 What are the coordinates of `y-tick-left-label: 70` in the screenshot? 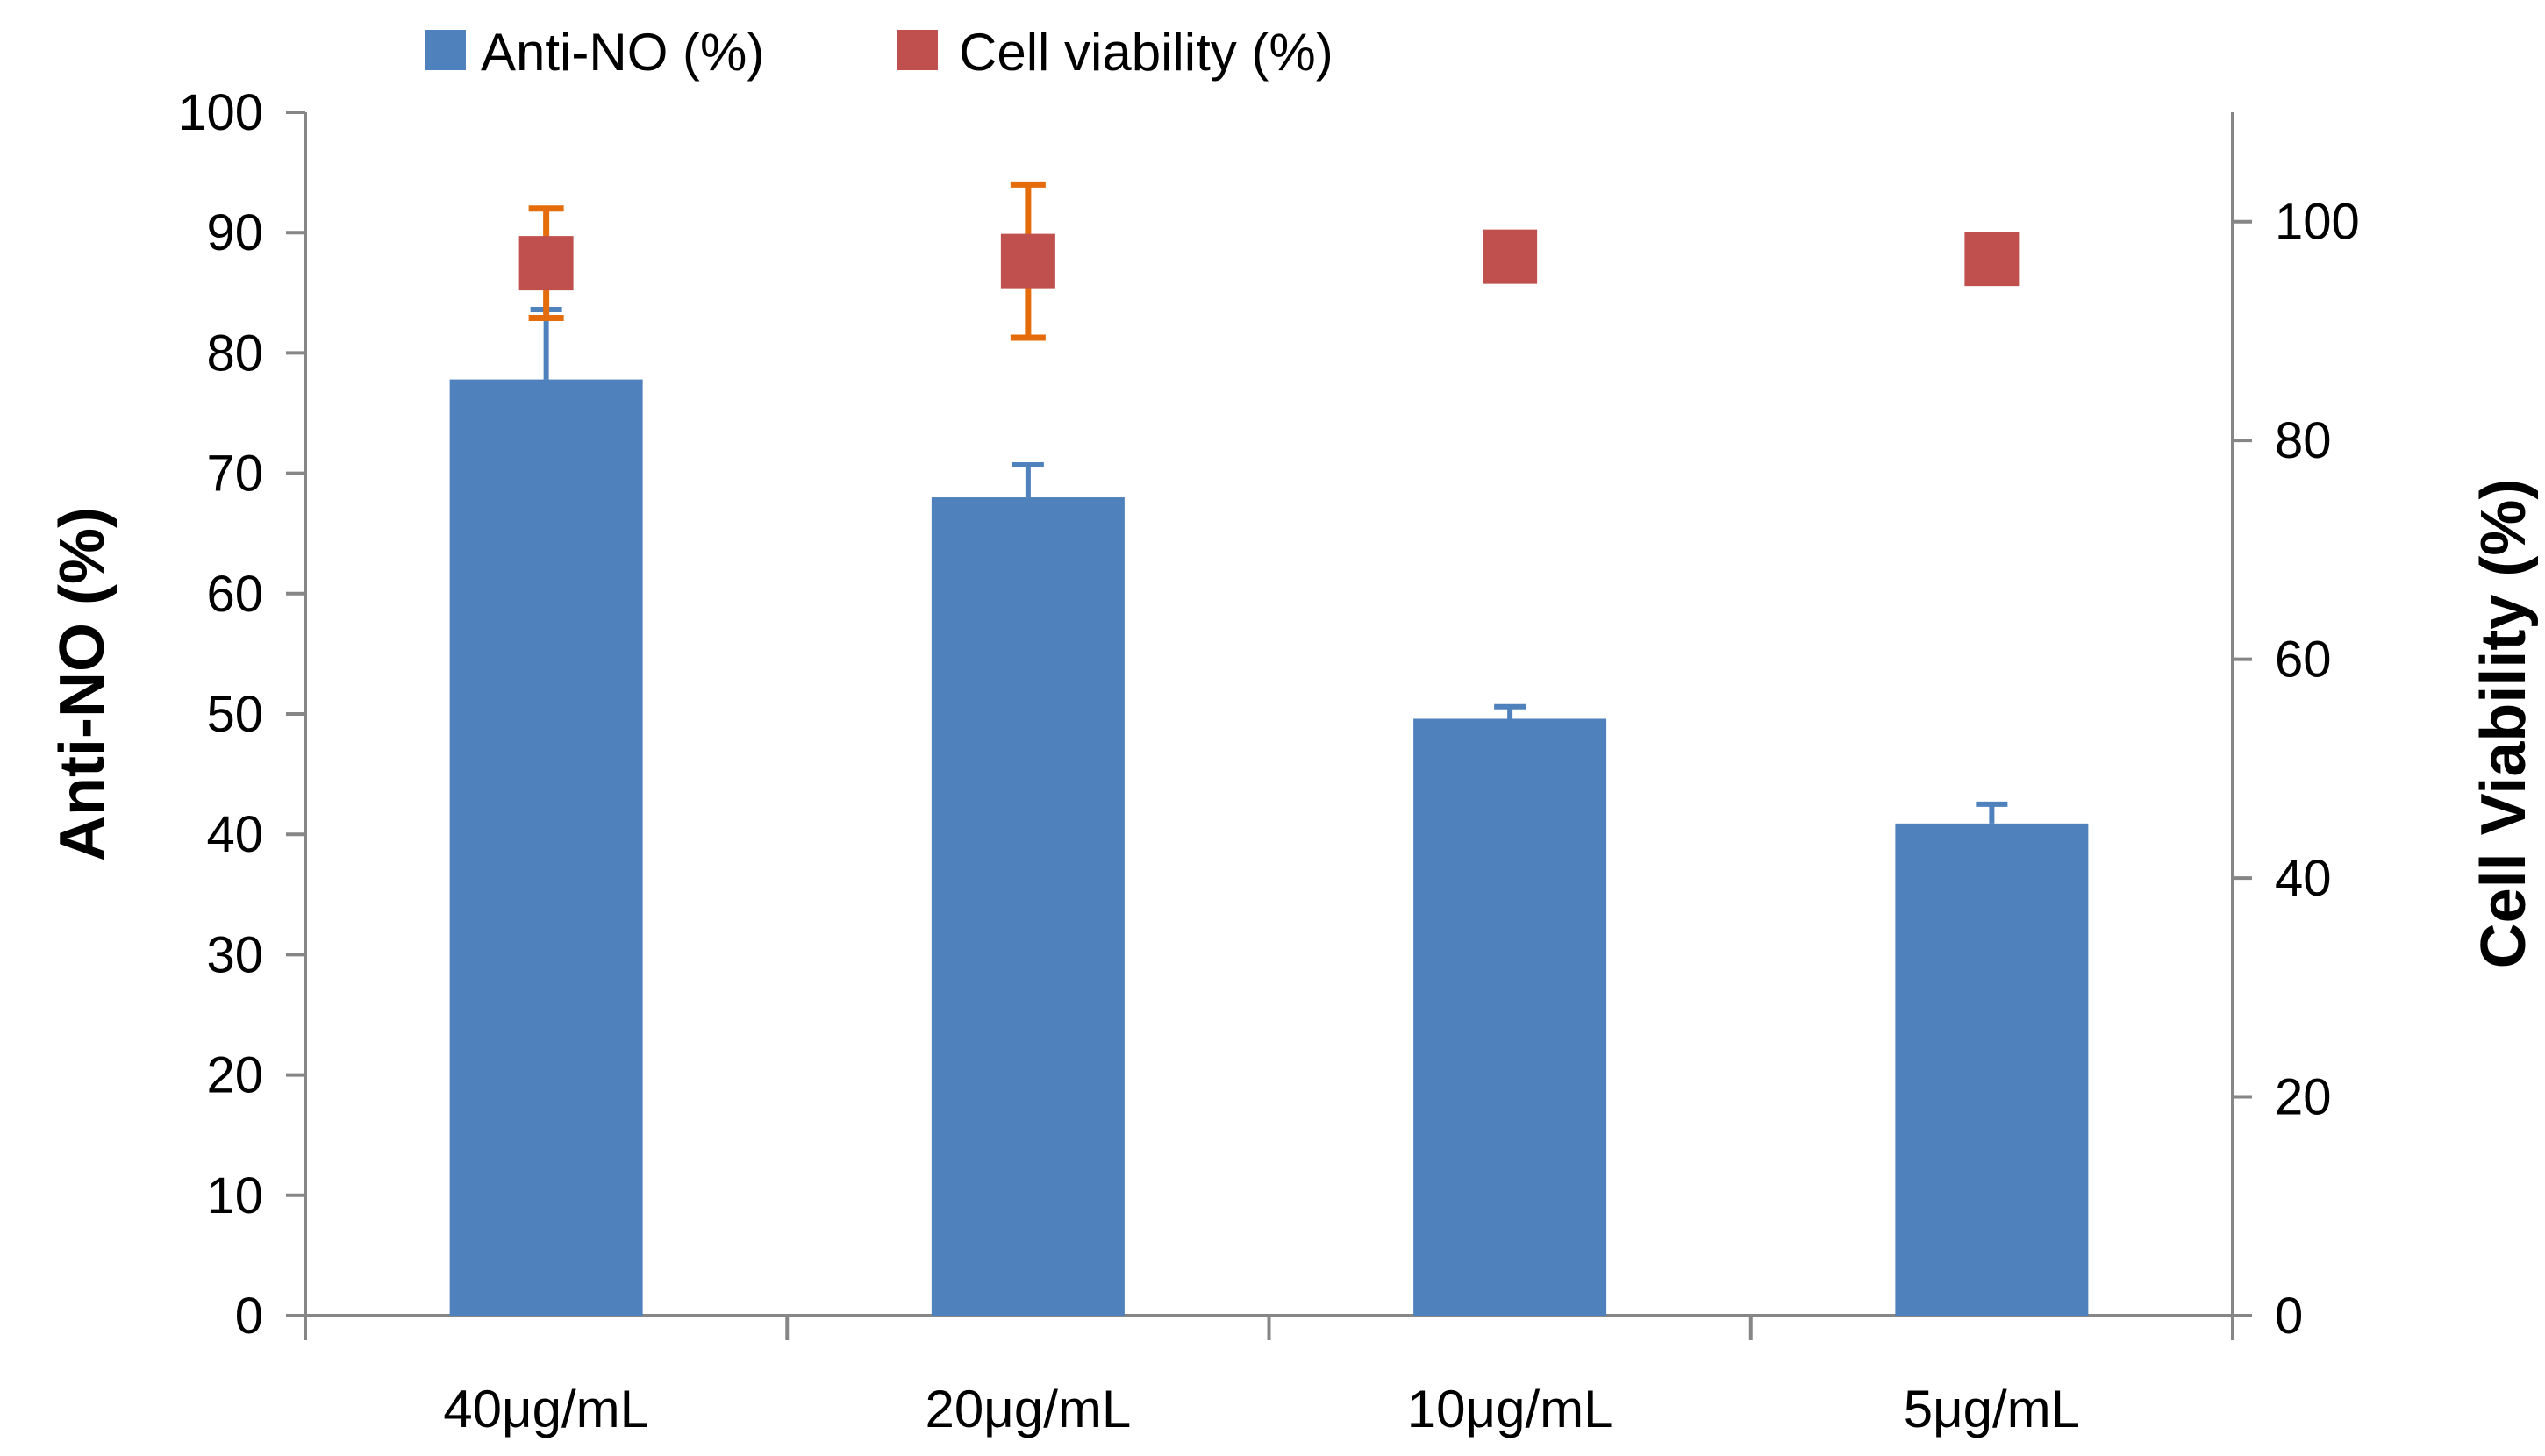 It's located at (234, 474).